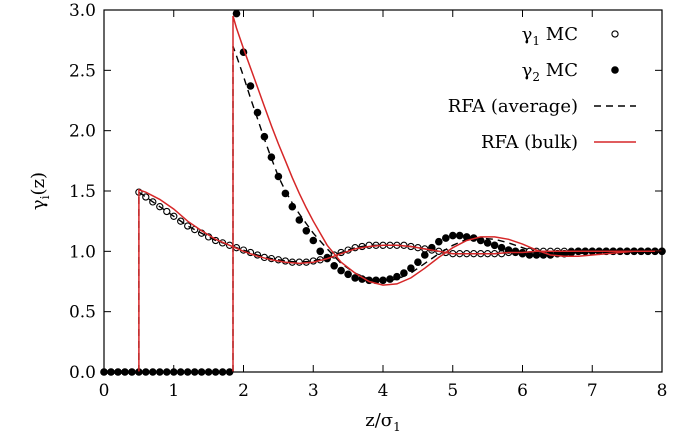 Image resolution: width=690 pixels, height=446 pixels. I want to click on legend-entry-3: RFA (bulk), so click(529, 142).